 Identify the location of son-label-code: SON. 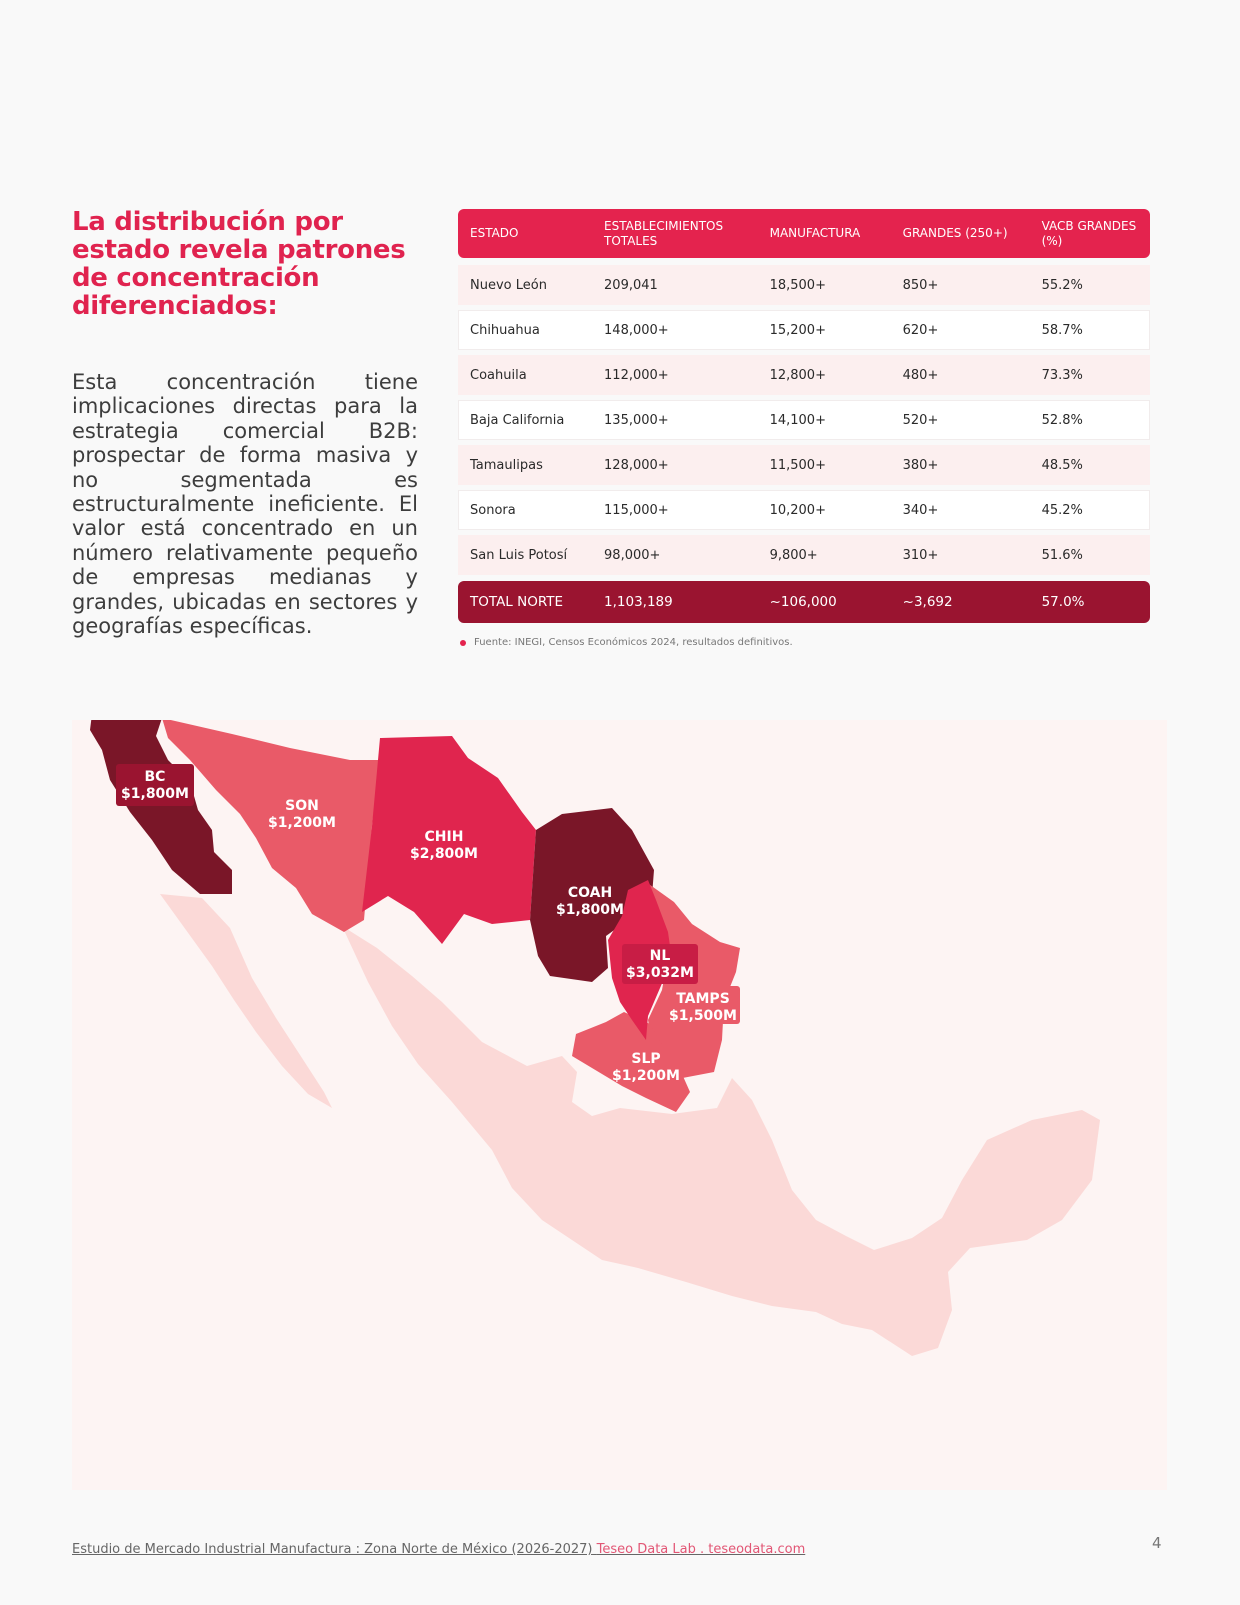
(302, 806).